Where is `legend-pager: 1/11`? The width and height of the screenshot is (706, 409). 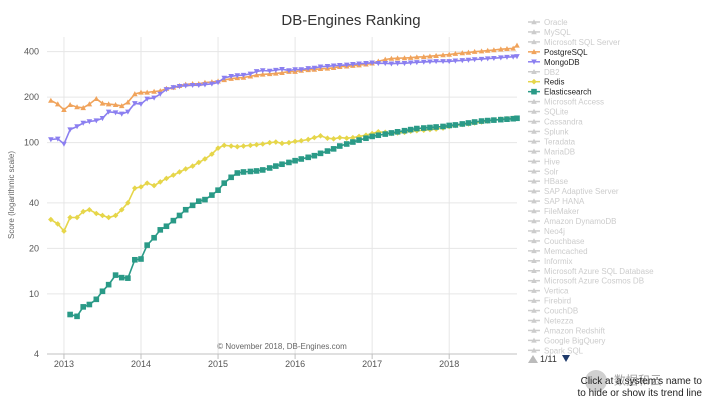
legend-pager: 1/11 is located at coordinates (549, 359).